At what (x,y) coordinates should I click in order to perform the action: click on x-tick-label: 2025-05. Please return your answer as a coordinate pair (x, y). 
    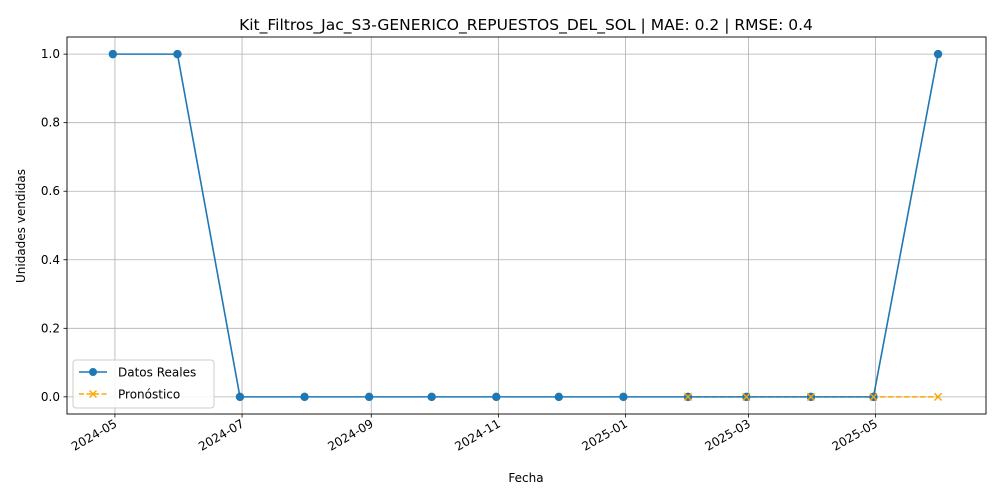
    Looking at the image, I should click on (855, 434).